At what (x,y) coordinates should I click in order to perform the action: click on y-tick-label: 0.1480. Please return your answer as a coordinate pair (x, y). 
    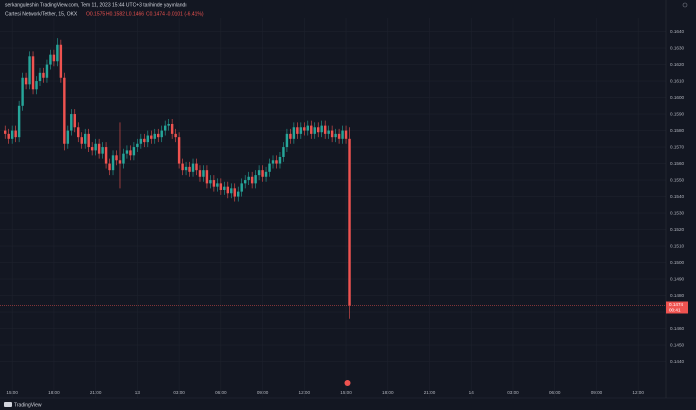
    Looking at the image, I should click on (677, 295).